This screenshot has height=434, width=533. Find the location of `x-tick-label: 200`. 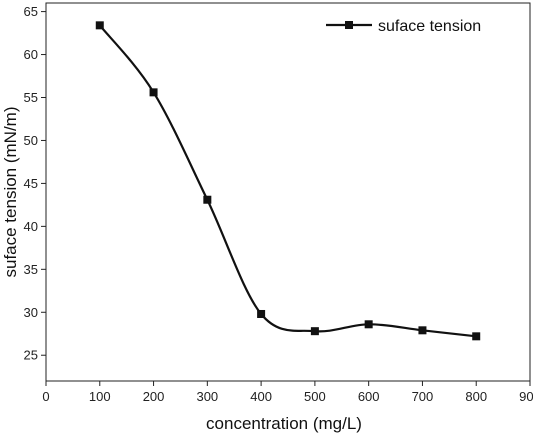

x-tick-label: 200 is located at coordinates (154, 396).